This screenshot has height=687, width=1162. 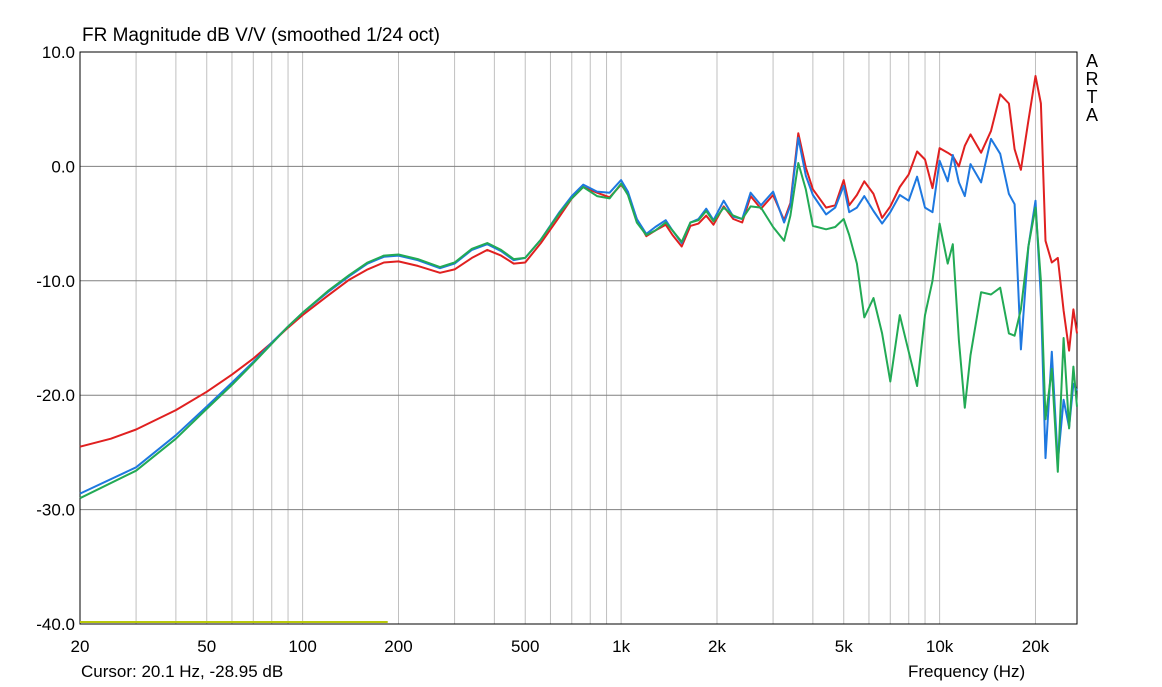 What do you see at coordinates (967, 671) in the screenshot?
I see `x-axis-label: Frequency (Hz)` at bounding box center [967, 671].